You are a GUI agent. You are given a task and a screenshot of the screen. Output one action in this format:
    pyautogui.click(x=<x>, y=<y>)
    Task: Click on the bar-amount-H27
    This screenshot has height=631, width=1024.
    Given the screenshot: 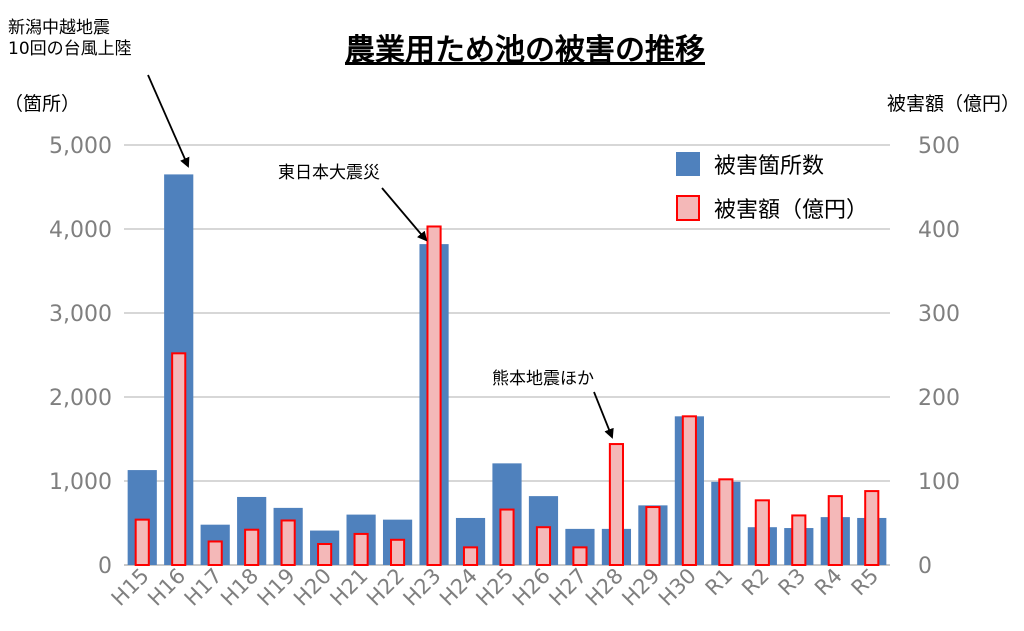 What is the action you would take?
    pyautogui.click(x=580, y=556)
    